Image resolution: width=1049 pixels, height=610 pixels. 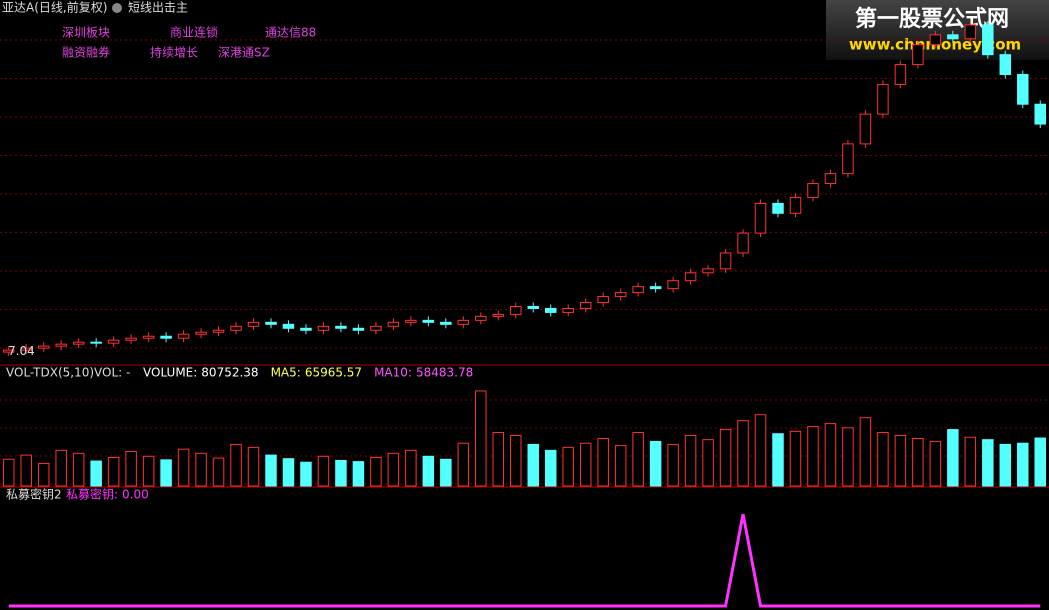 What do you see at coordinates (92, 494) in the screenshot?
I see `series-label: 私募密钥:` at bounding box center [92, 494].